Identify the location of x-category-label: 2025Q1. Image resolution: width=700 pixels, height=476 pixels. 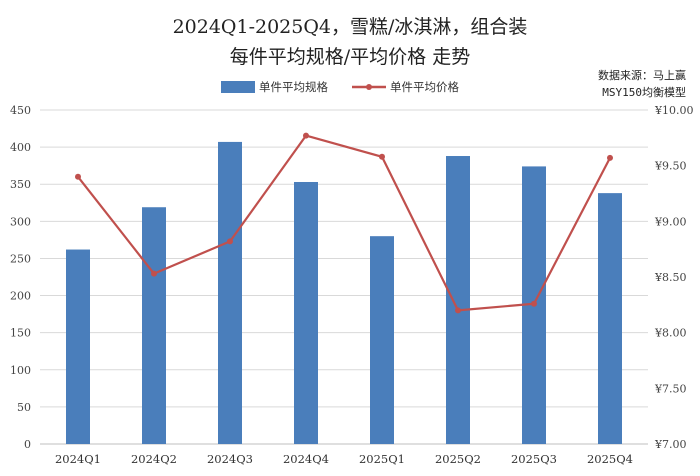
(382, 459).